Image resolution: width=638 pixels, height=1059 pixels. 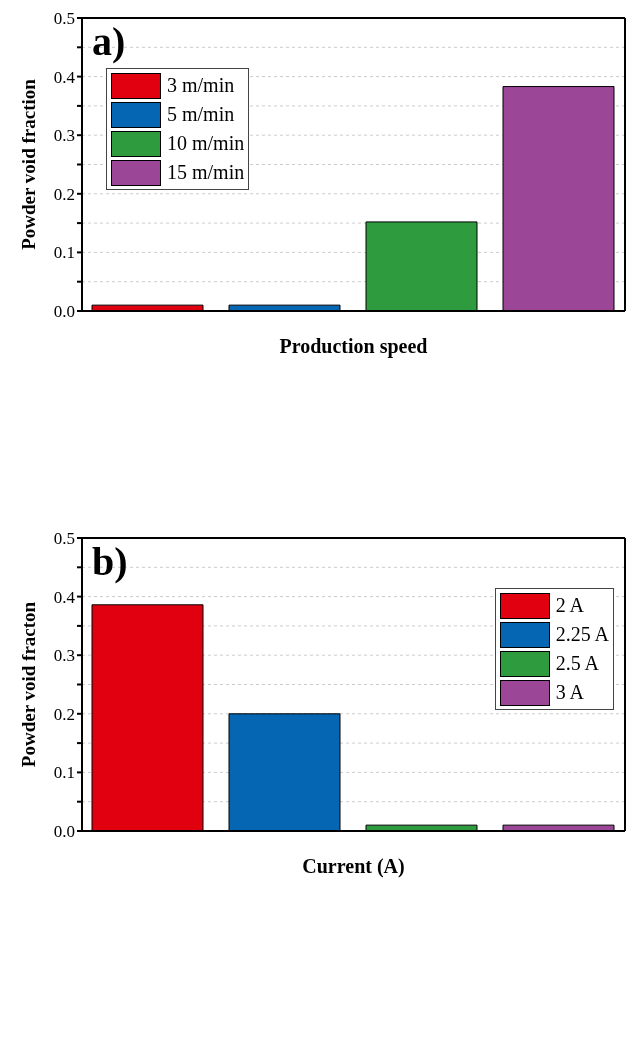 I want to click on legend-label: 15 m/min, so click(x=206, y=172).